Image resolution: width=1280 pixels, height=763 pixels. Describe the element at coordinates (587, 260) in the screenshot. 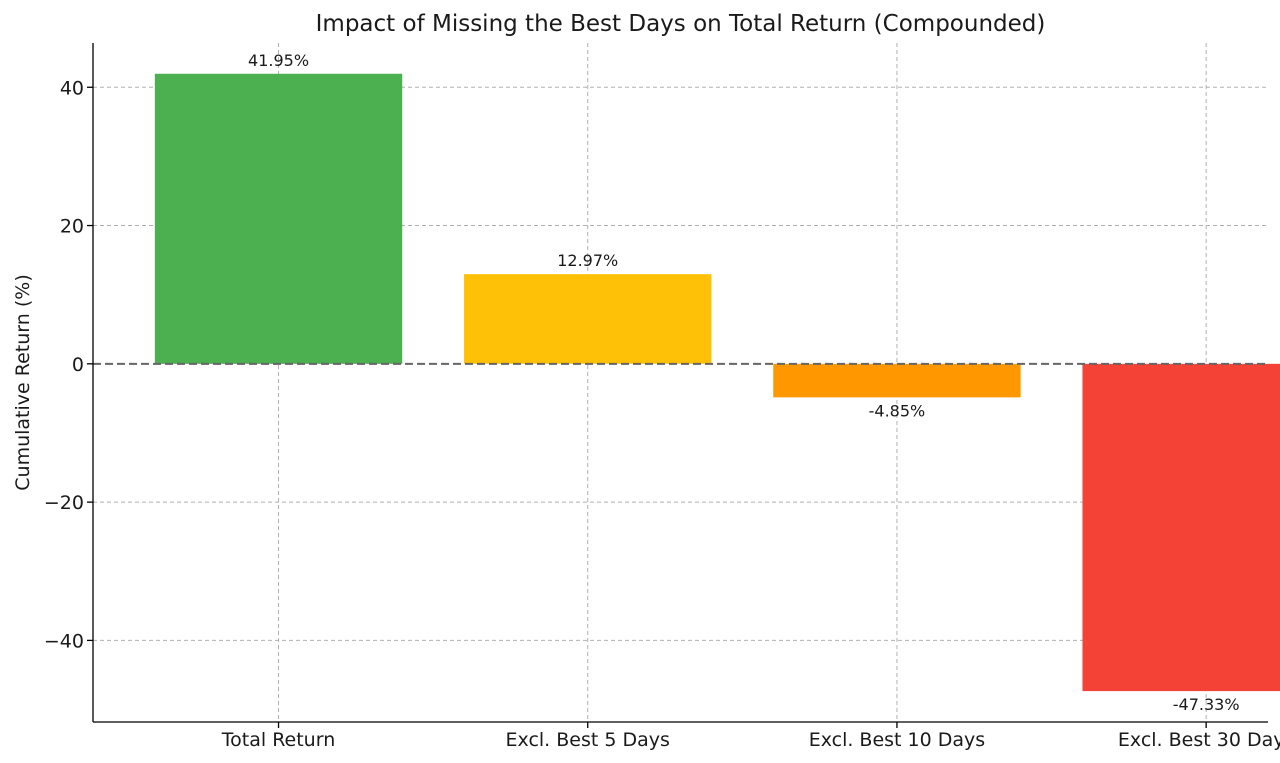

I see `data-label: 12.97%` at that location.